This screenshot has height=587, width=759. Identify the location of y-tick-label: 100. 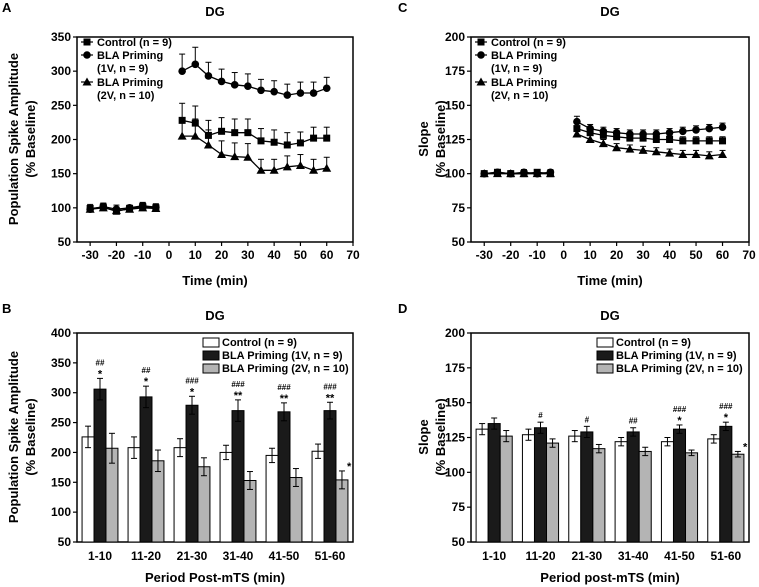
(61, 512).